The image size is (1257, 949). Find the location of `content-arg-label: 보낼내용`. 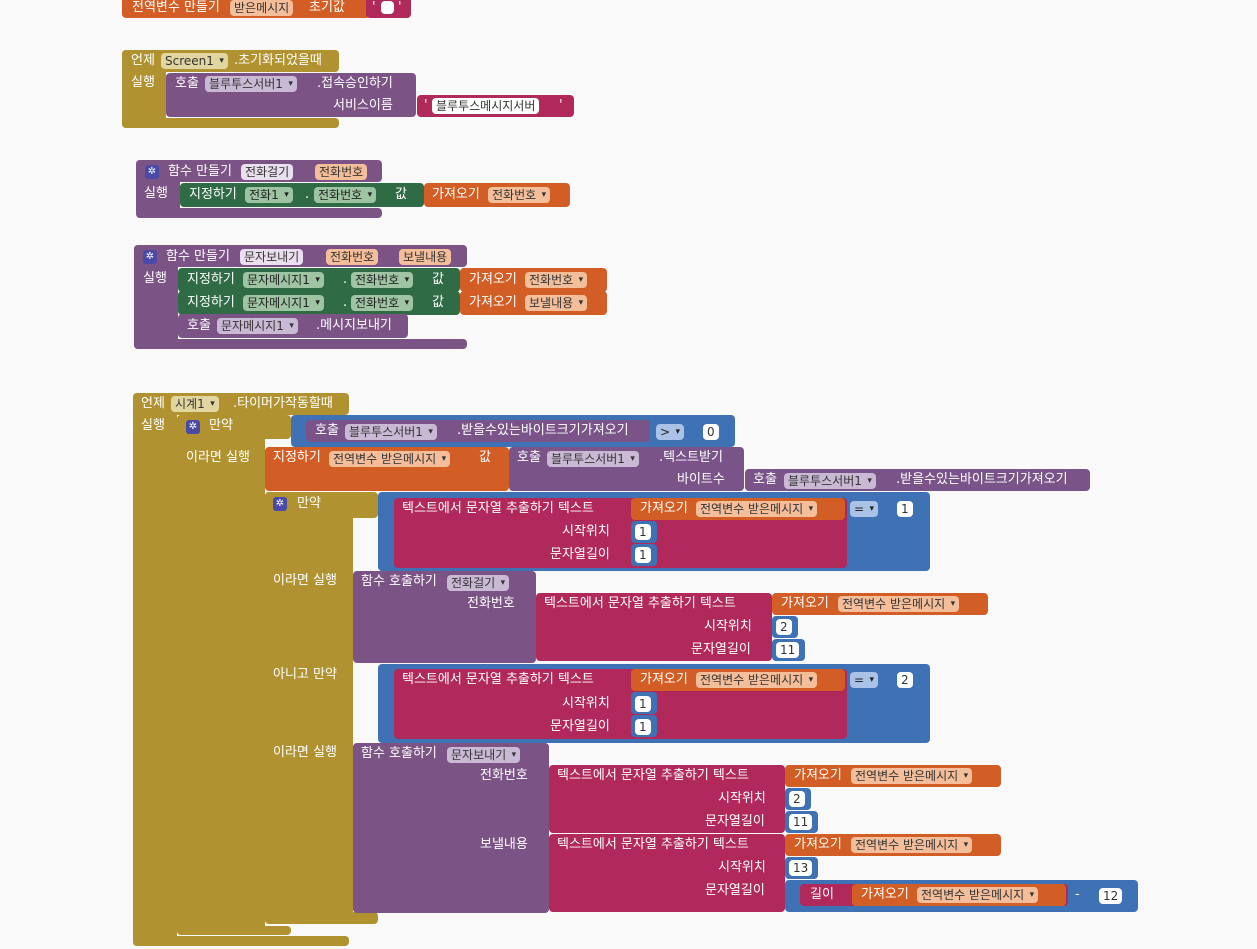

content-arg-label: 보낼내용 is located at coordinates (504, 844).